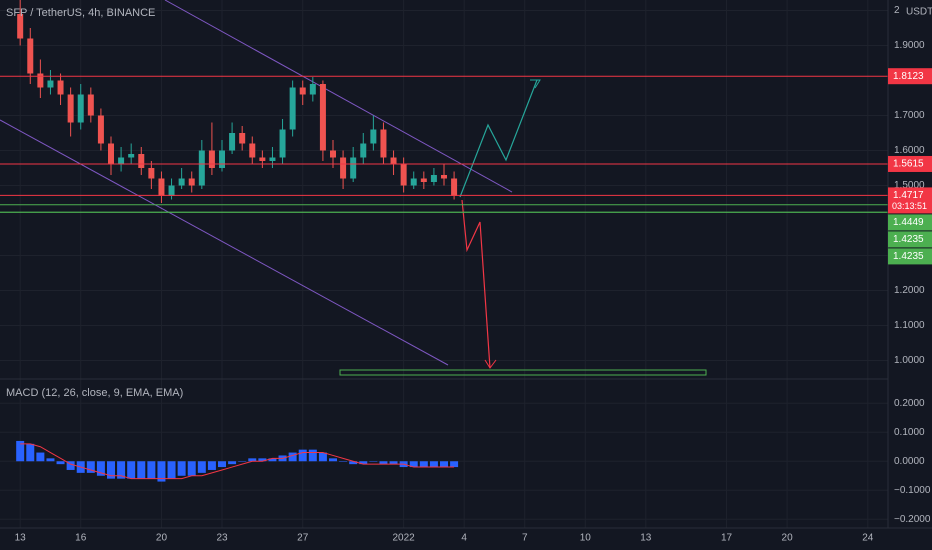 The image size is (932, 550). Describe the element at coordinates (94, 393) in the screenshot. I see `macd-title: MACD (12, 26, close, 9, EMA, EMA)` at that location.